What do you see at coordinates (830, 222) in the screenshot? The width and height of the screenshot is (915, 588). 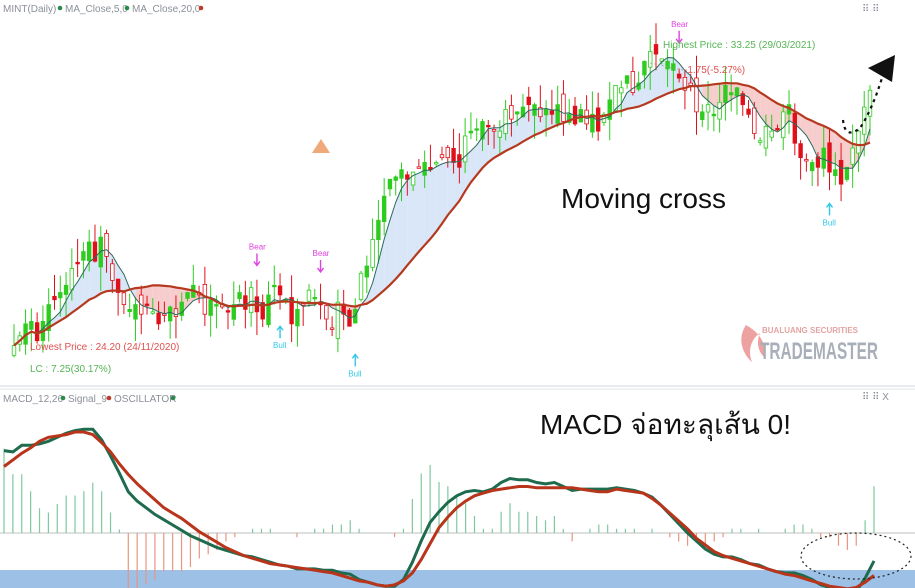 I see `bull-signal-label: Bull` at bounding box center [830, 222].